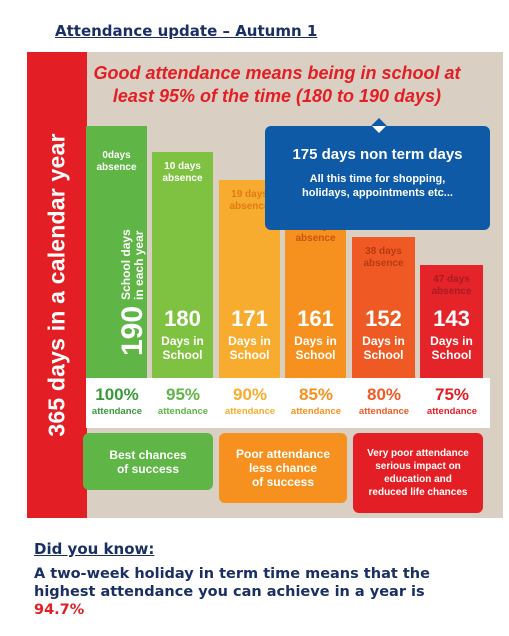 This screenshot has height=636, width=509. What do you see at coordinates (182, 265) in the screenshot?
I see `bar-180-days: 10 days absence 180 Days in School` at bounding box center [182, 265].